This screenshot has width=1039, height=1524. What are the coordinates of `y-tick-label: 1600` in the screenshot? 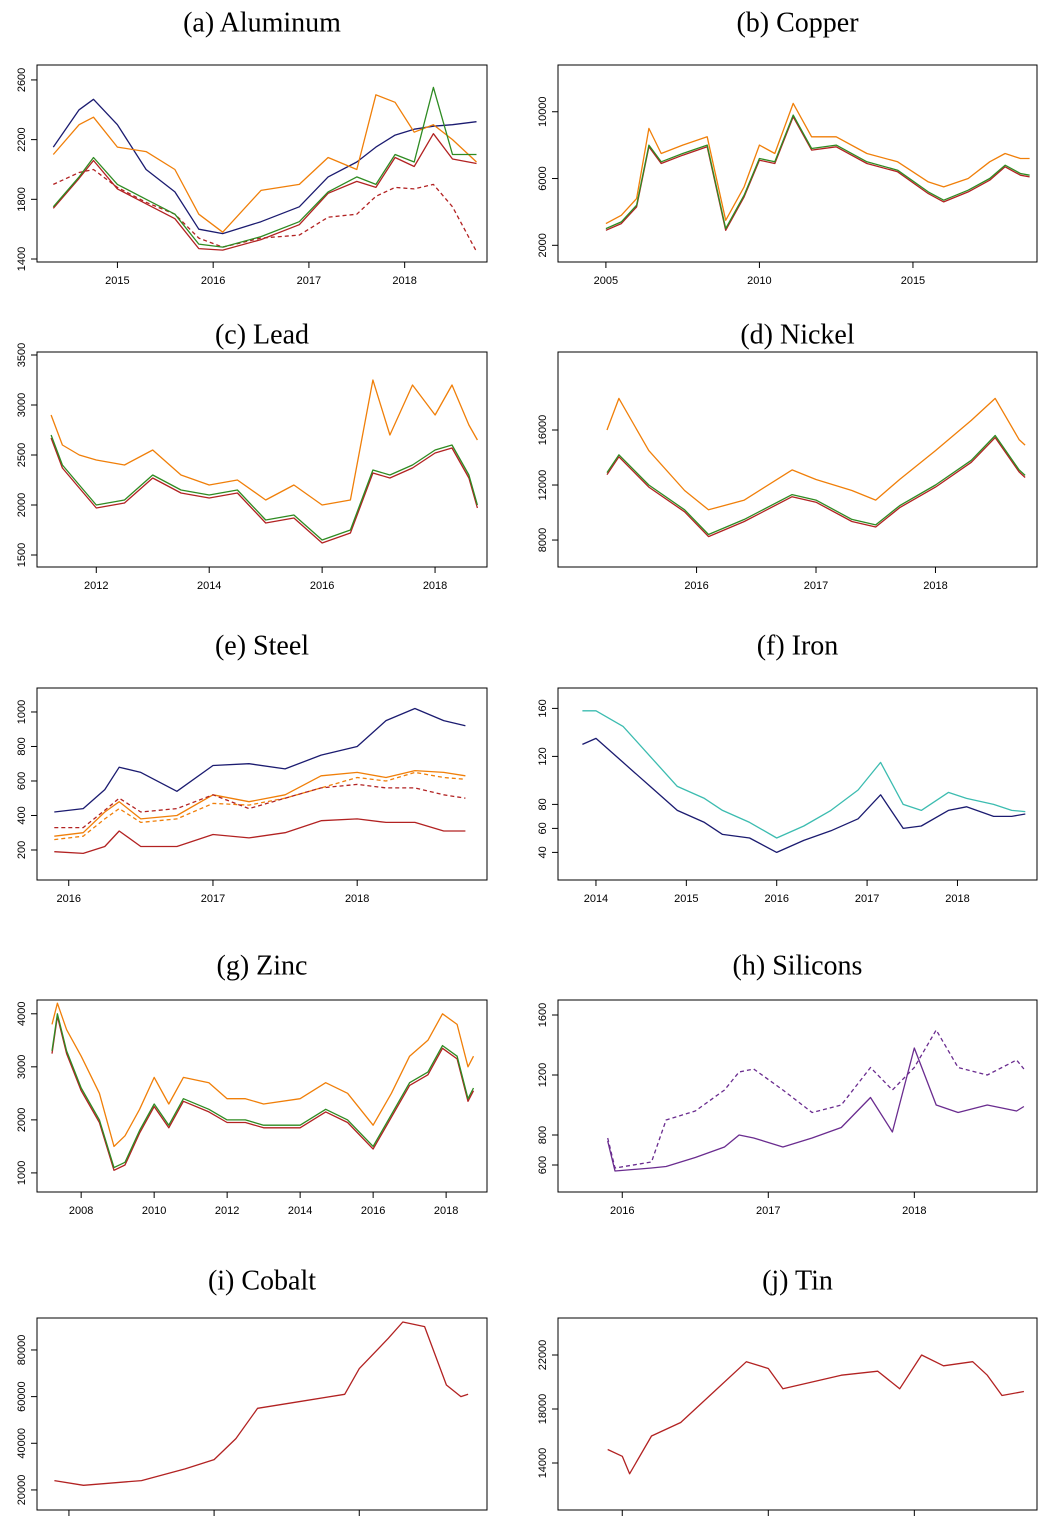 It's located at (543, 1015).